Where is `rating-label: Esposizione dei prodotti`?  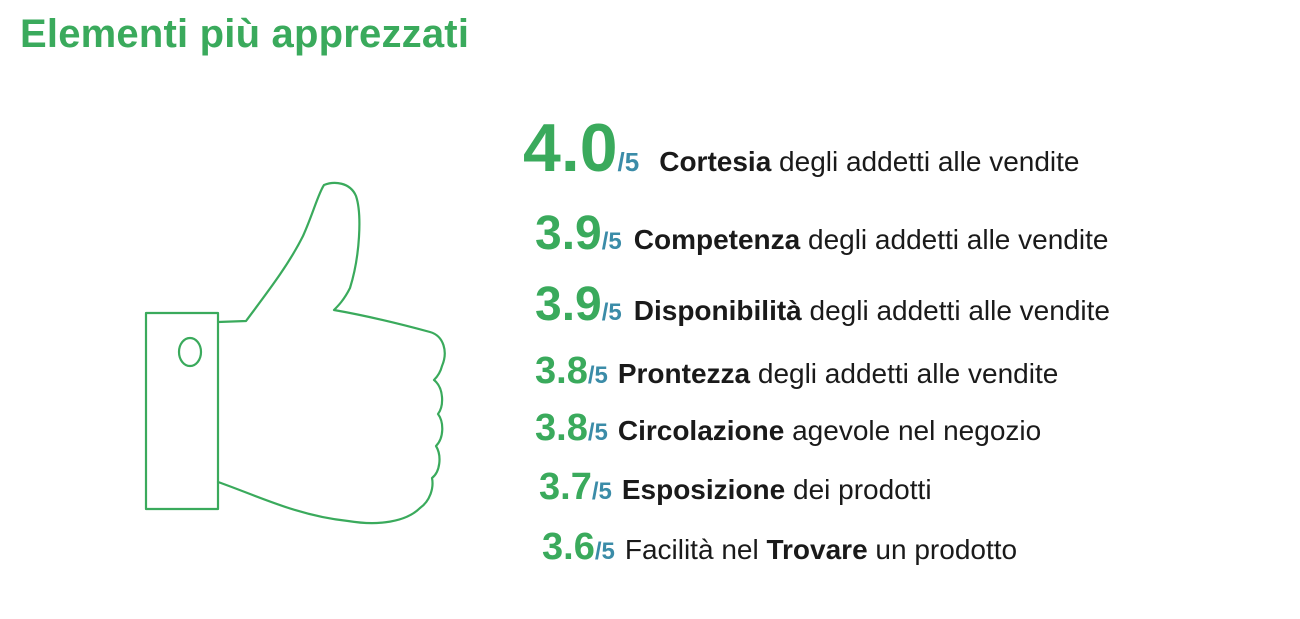 rating-label: Esposizione dei prodotti is located at coordinates (776, 489).